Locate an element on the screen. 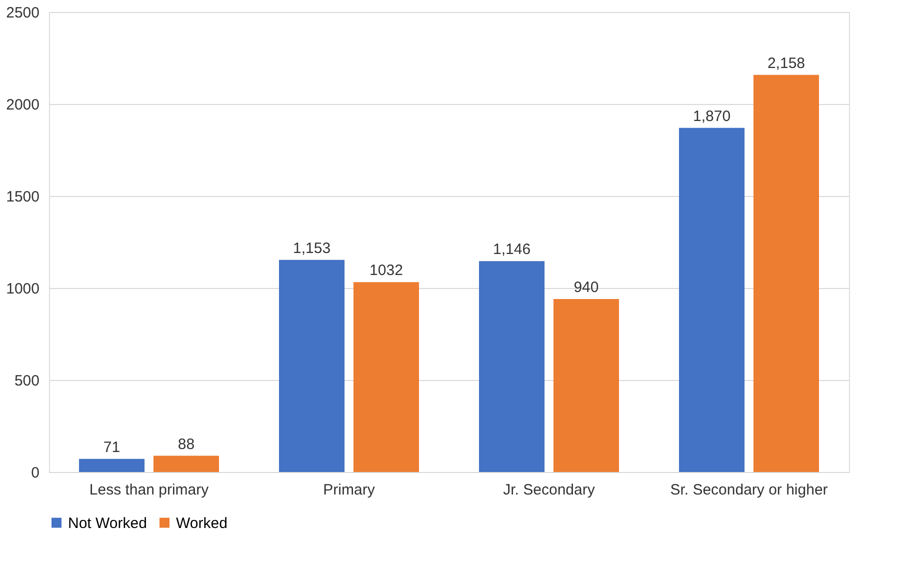  y-tick-label: 2000 is located at coordinates (23, 105).